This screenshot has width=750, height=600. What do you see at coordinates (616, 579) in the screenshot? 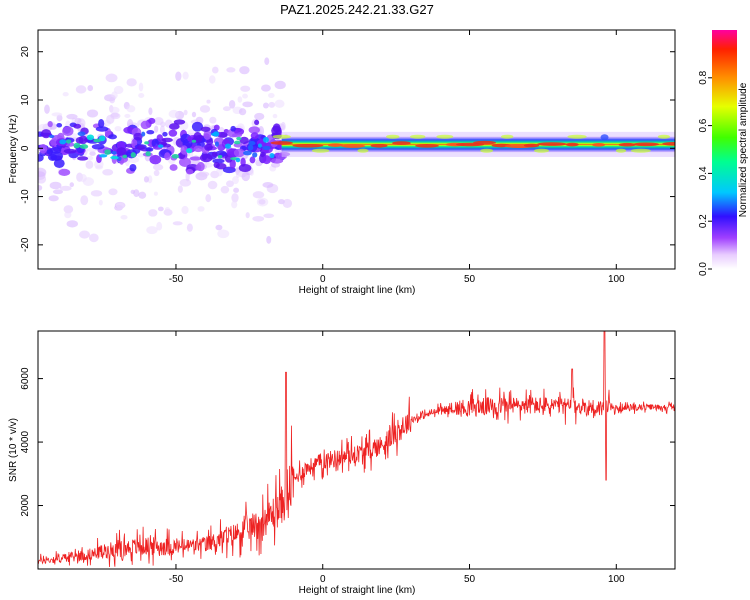
I see `snr-x-tick-label: 100` at bounding box center [616, 579].